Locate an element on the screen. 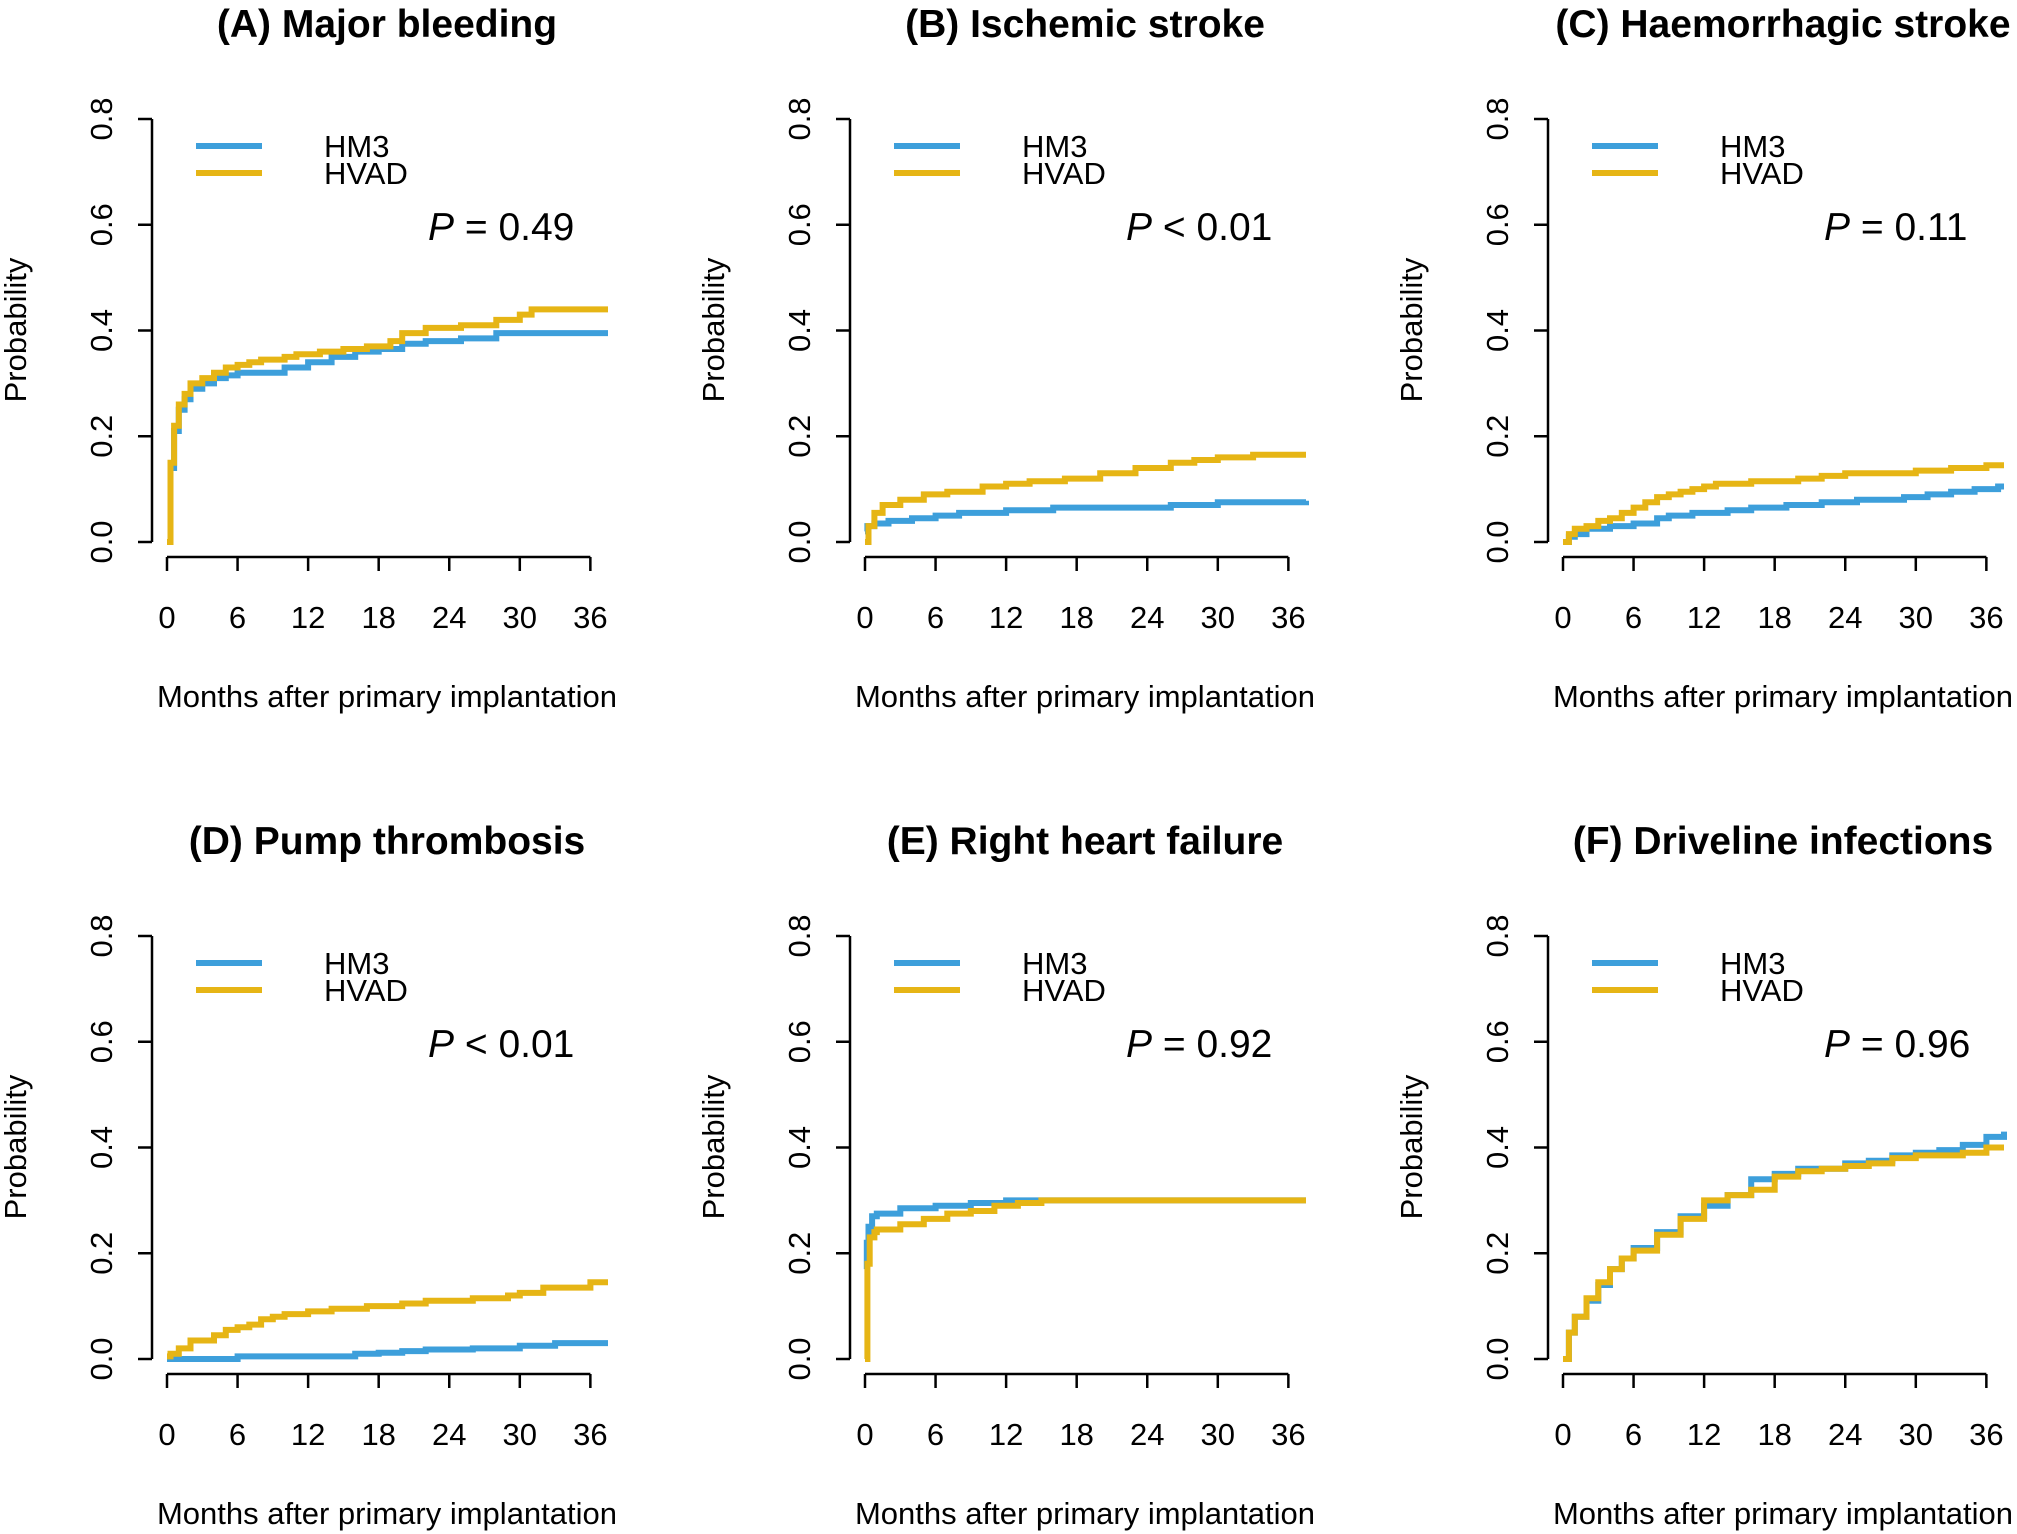  p-value-text: = 0.96 is located at coordinates (1910, 1044).